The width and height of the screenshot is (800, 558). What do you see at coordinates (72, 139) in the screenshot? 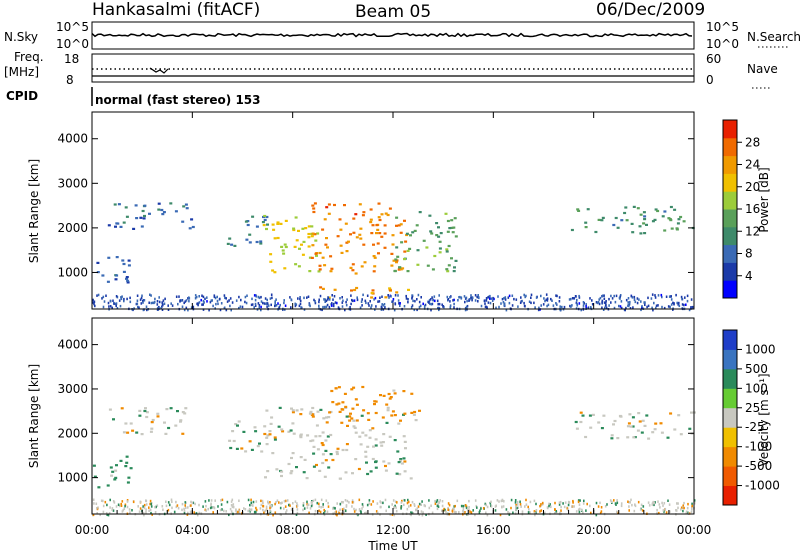
I see `power-ytick-label: 4000` at bounding box center [72, 139].